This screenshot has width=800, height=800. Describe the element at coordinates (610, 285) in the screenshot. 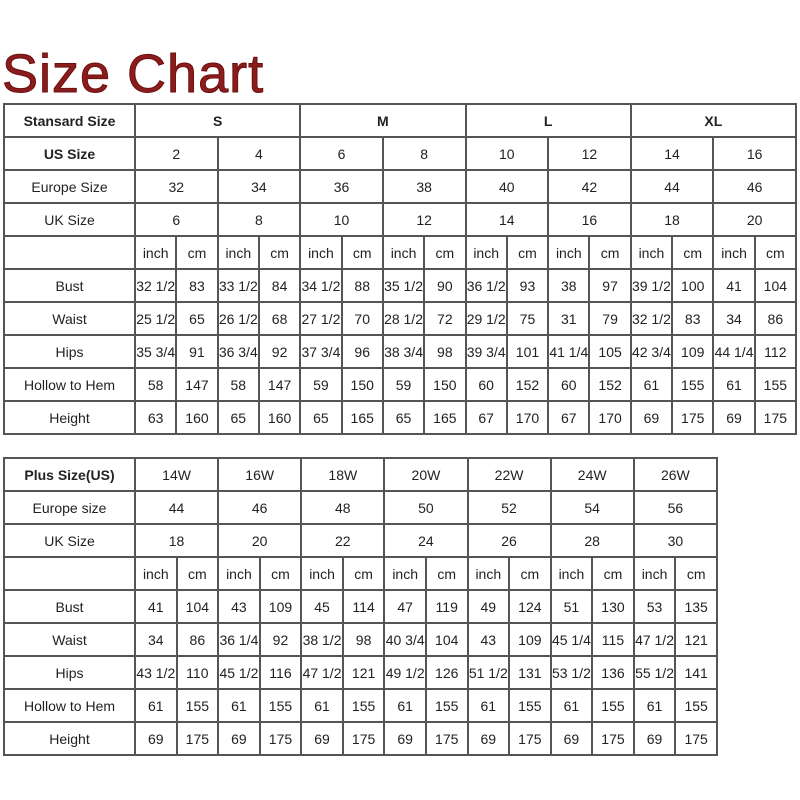

I see `measurement-value: 97` at that location.